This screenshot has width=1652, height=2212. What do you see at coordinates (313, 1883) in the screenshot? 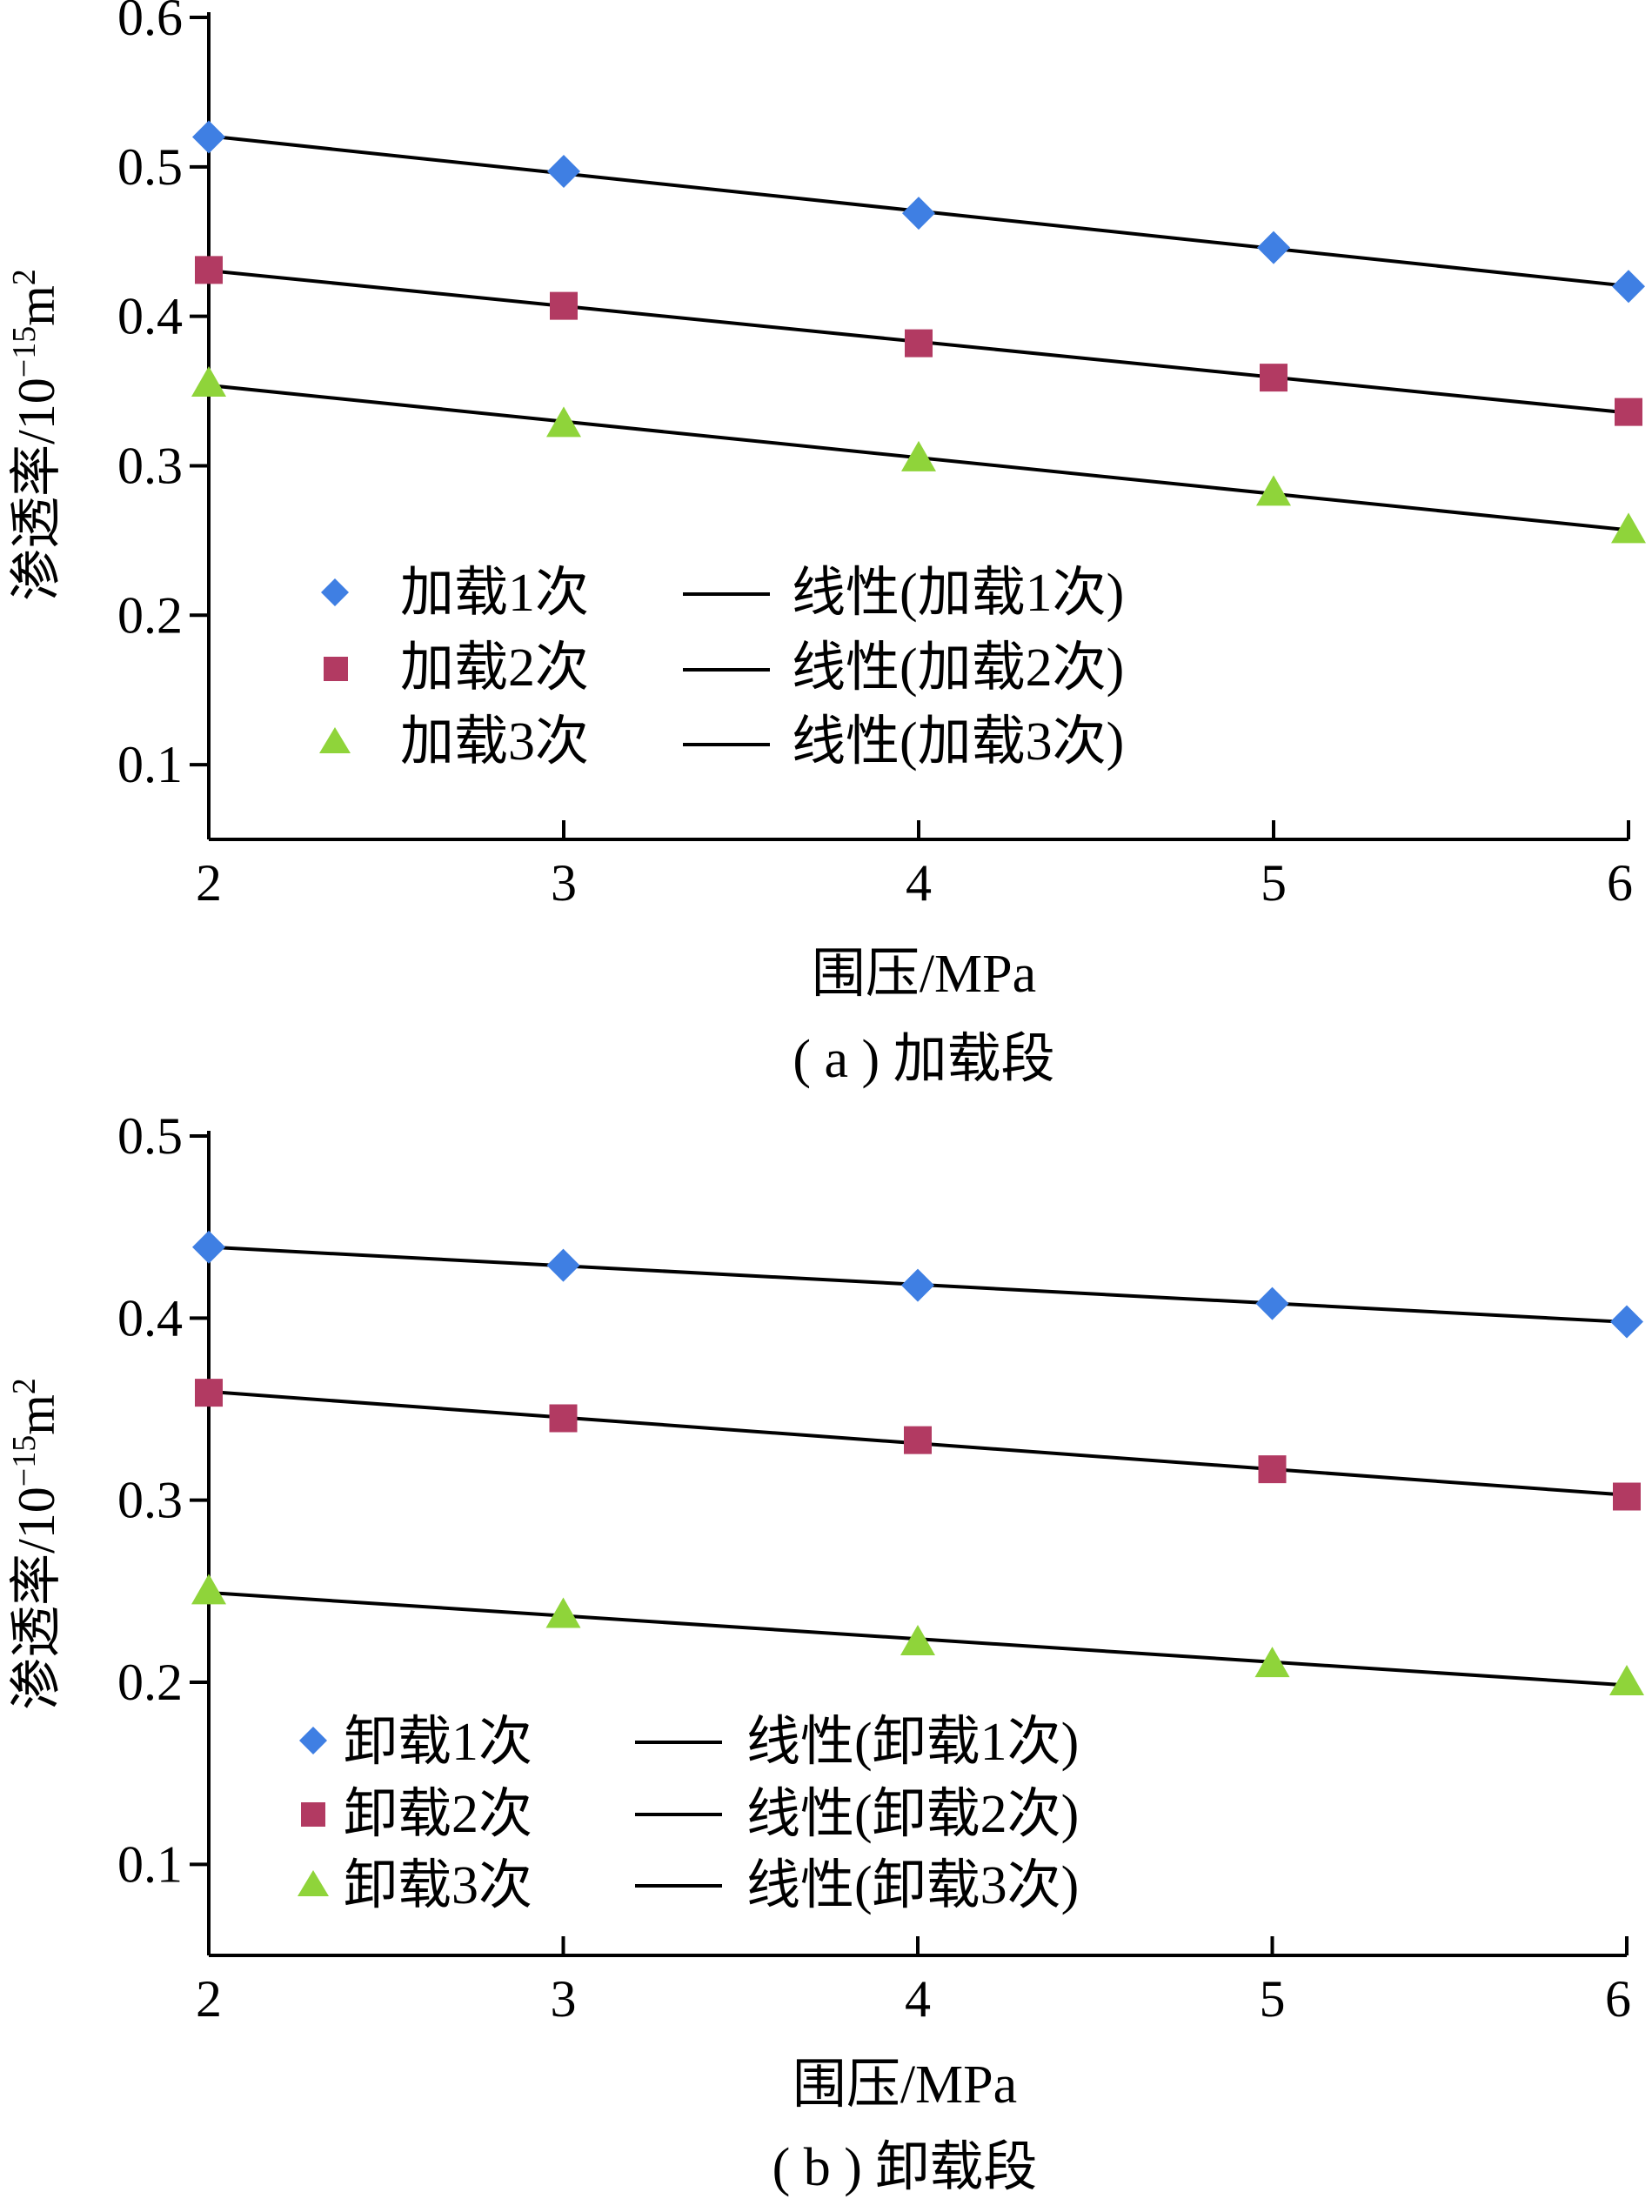
I see `legend-marker-triangle-b` at bounding box center [313, 1883].